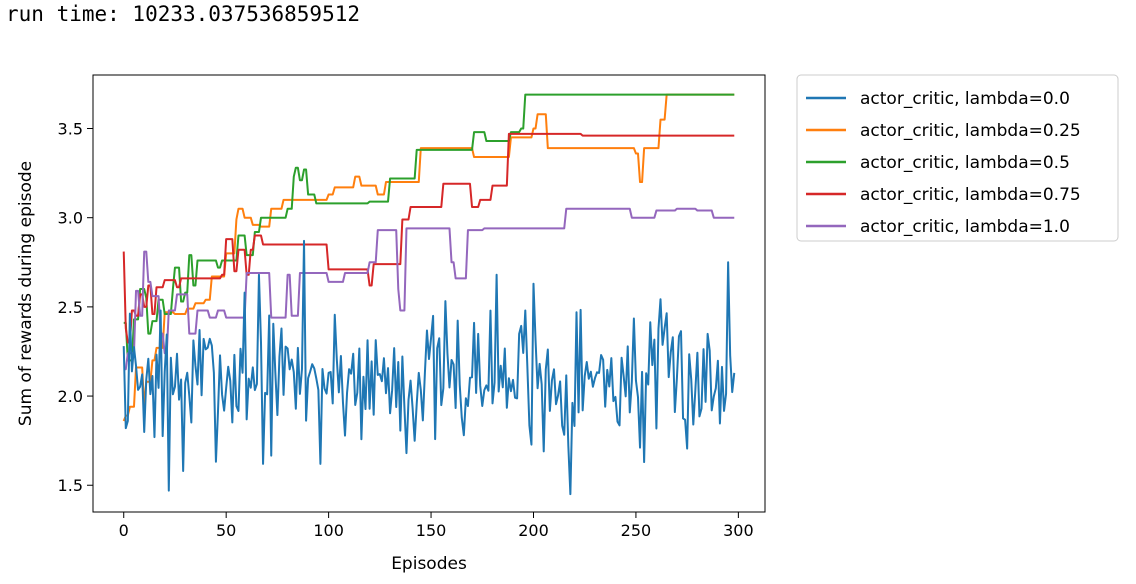 Image resolution: width=1136 pixels, height=584 pixels. I want to click on y-tick-label: 3.5, so click(70, 129).